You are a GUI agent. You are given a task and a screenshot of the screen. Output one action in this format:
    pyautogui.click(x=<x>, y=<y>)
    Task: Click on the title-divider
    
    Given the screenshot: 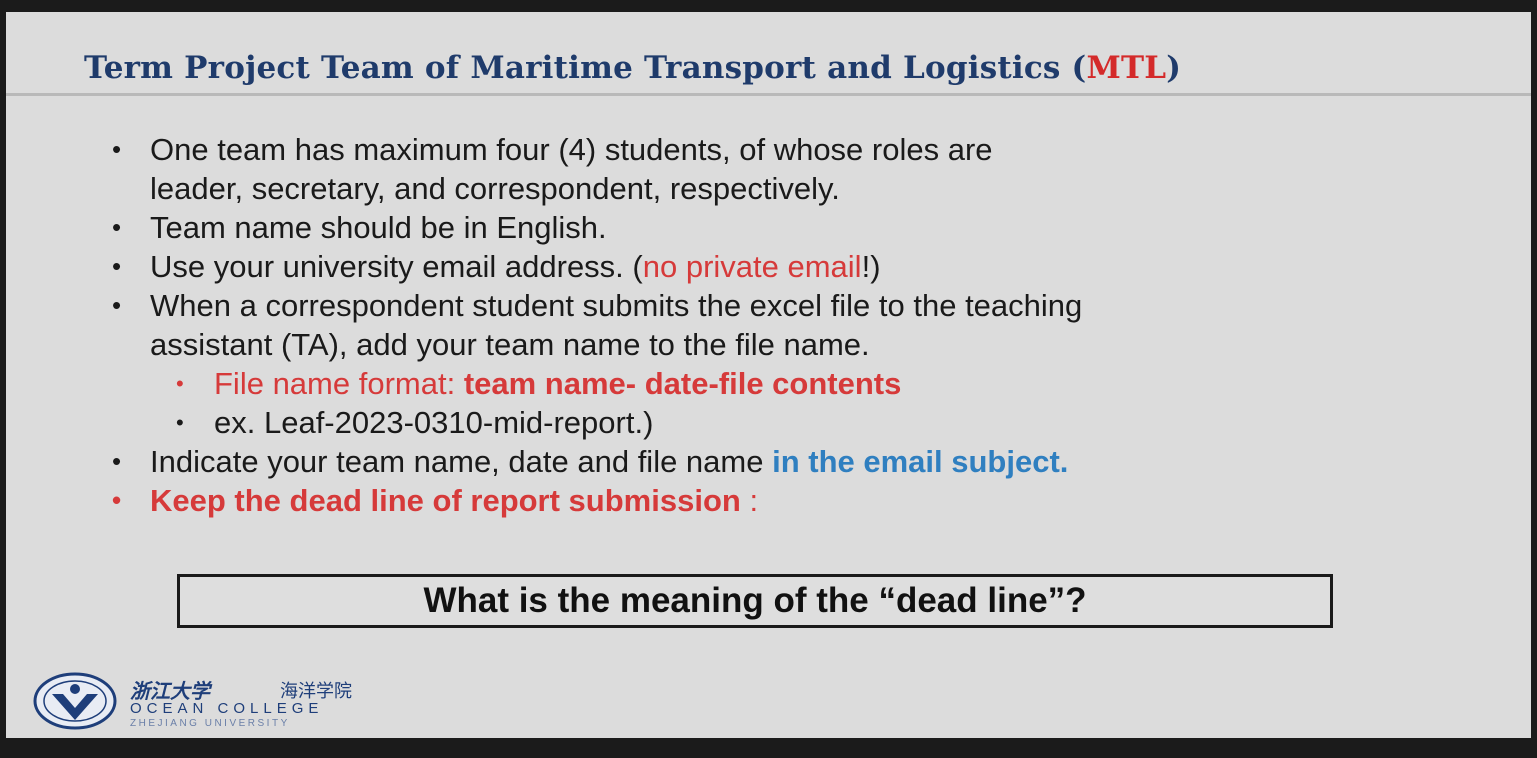 What is the action you would take?
    pyautogui.click(x=768, y=94)
    